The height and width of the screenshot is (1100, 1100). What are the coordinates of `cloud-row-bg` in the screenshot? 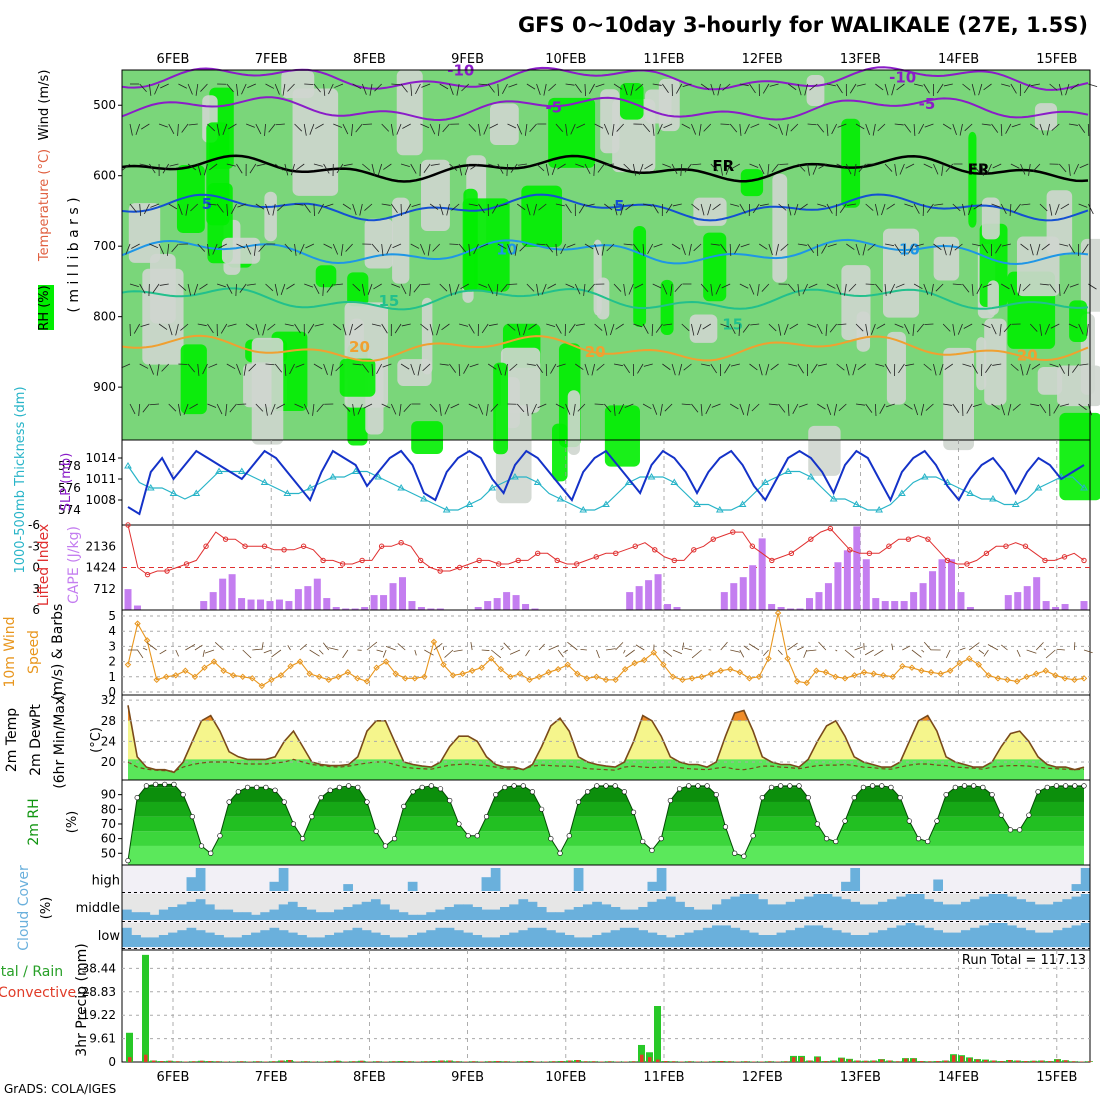 It's located at (606, 879).